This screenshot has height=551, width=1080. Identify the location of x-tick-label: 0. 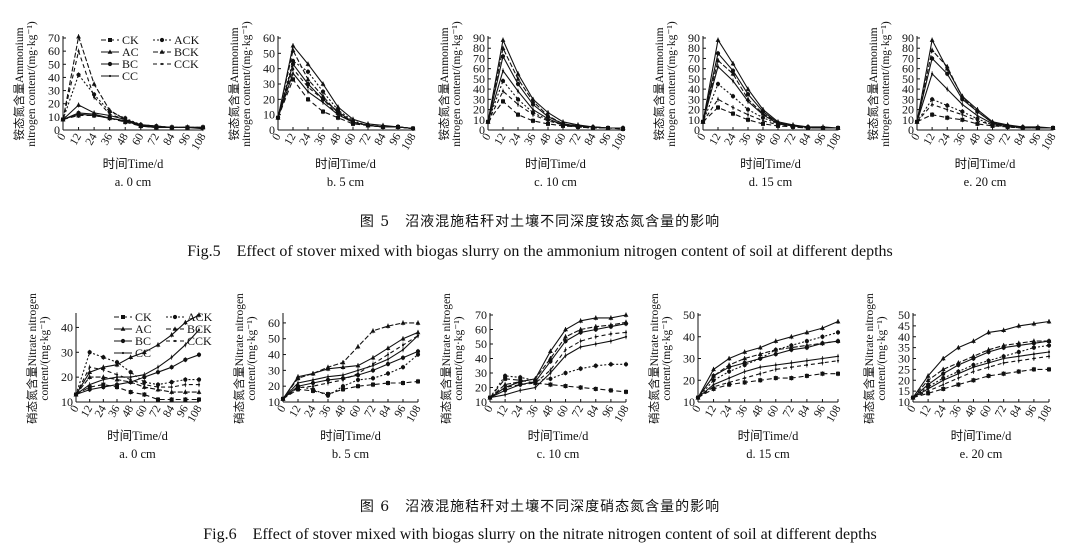
(915, 136).